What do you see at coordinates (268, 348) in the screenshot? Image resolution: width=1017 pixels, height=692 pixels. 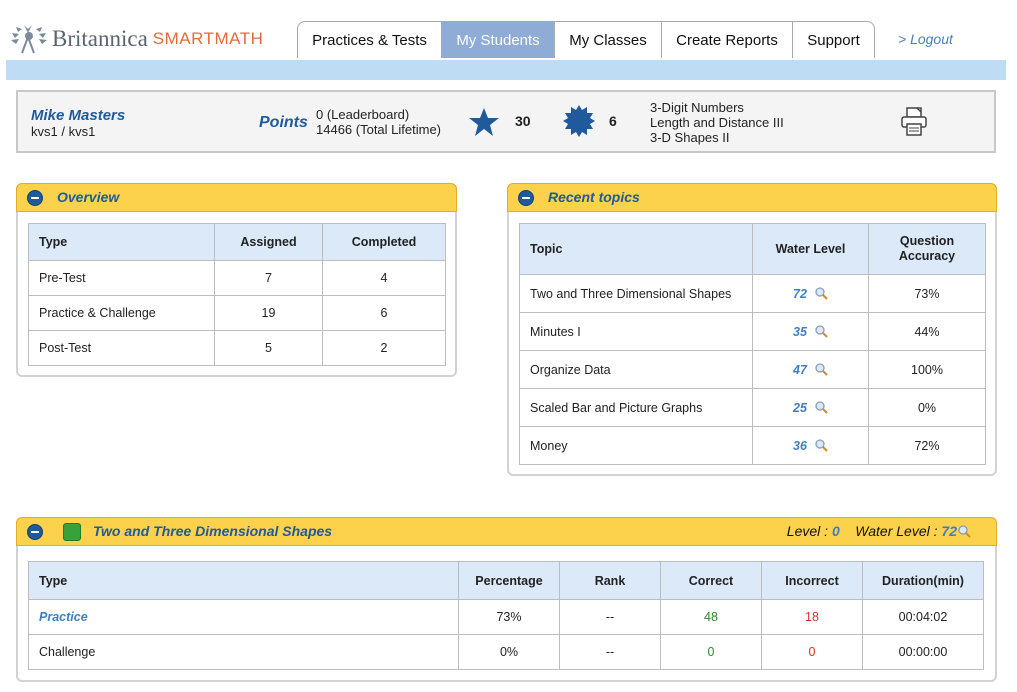 I see `table-cell: 5` at bounding box center [268, 348].